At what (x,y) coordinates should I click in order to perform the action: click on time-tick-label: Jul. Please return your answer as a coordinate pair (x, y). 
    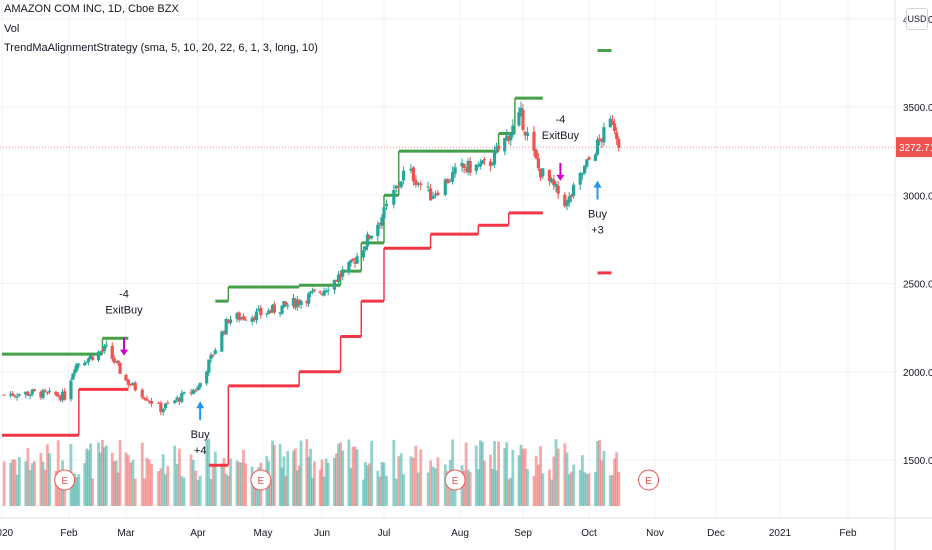
    Looking at the image, I should click on (384, 533).